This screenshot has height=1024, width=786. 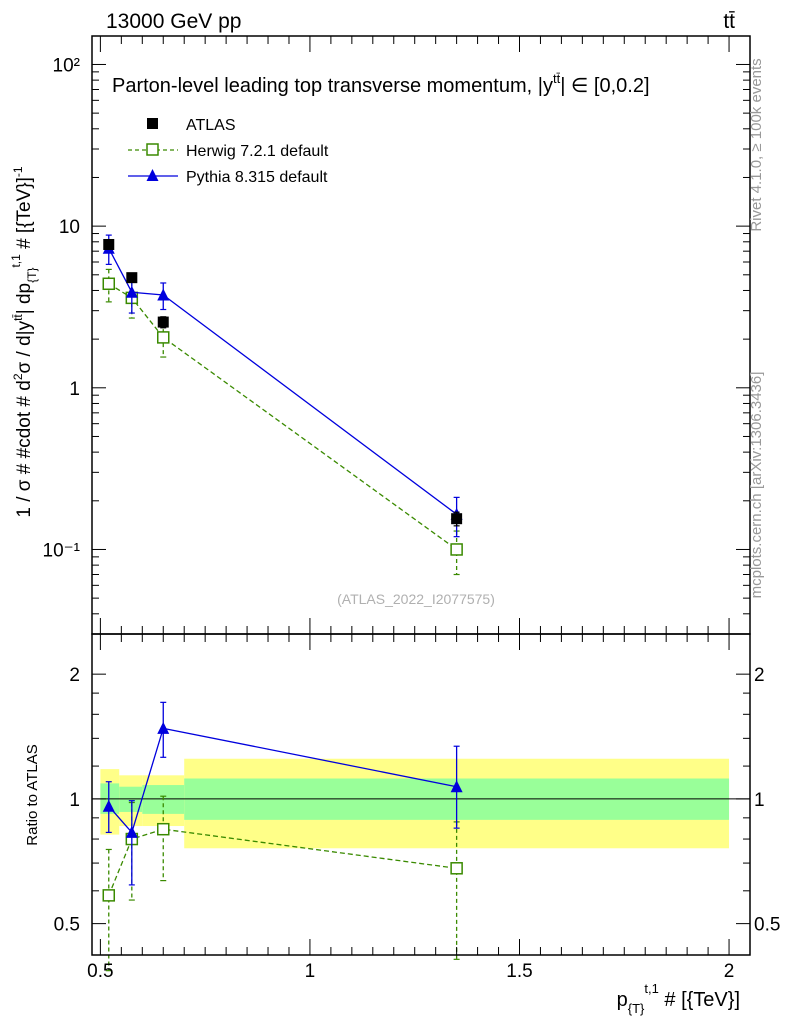 I want to click on main-pythia-line, so click(x=283, y=381).